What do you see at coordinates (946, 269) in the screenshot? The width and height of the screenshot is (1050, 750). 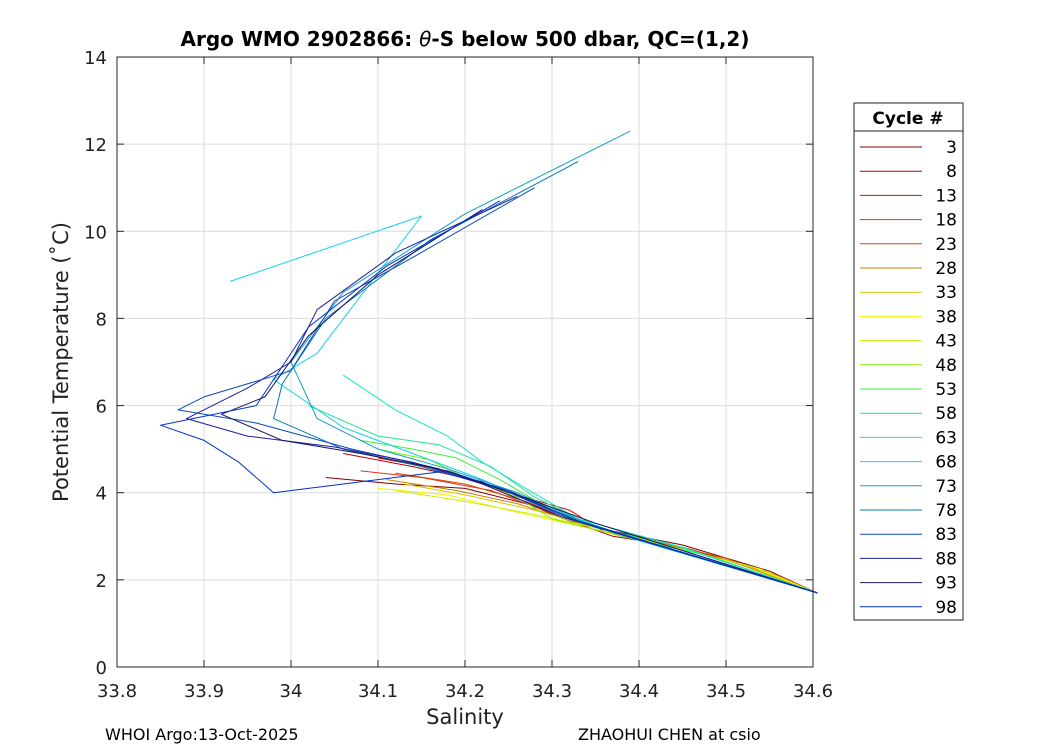 I see `legend-label-cycle-28: 28` at bounding box center [946, 269].